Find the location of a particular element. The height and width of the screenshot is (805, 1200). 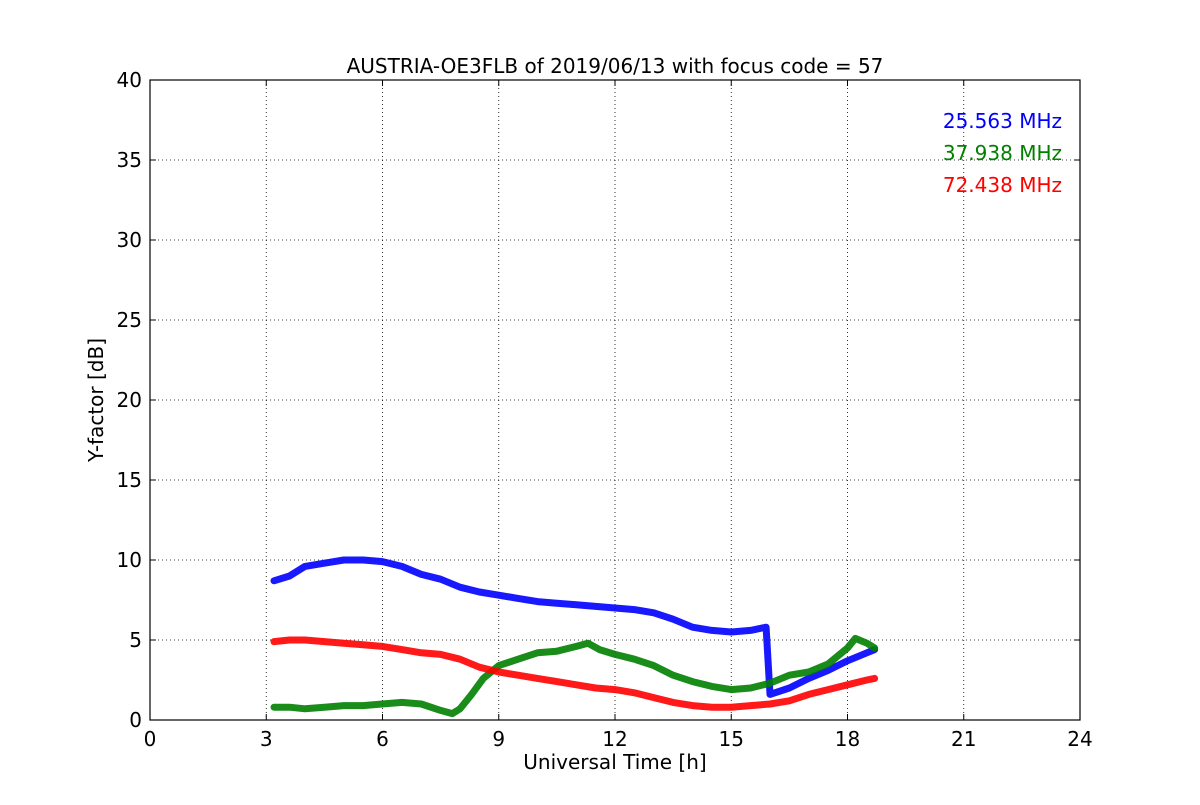

y-tick-label: 5 is located at coordinates (135, 640).